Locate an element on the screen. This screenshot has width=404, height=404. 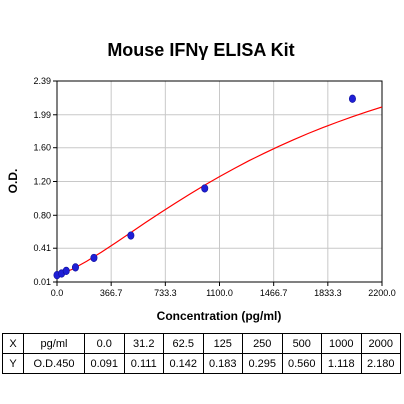
table-cell-x: 31.2 is located at coordinates (143, 343).